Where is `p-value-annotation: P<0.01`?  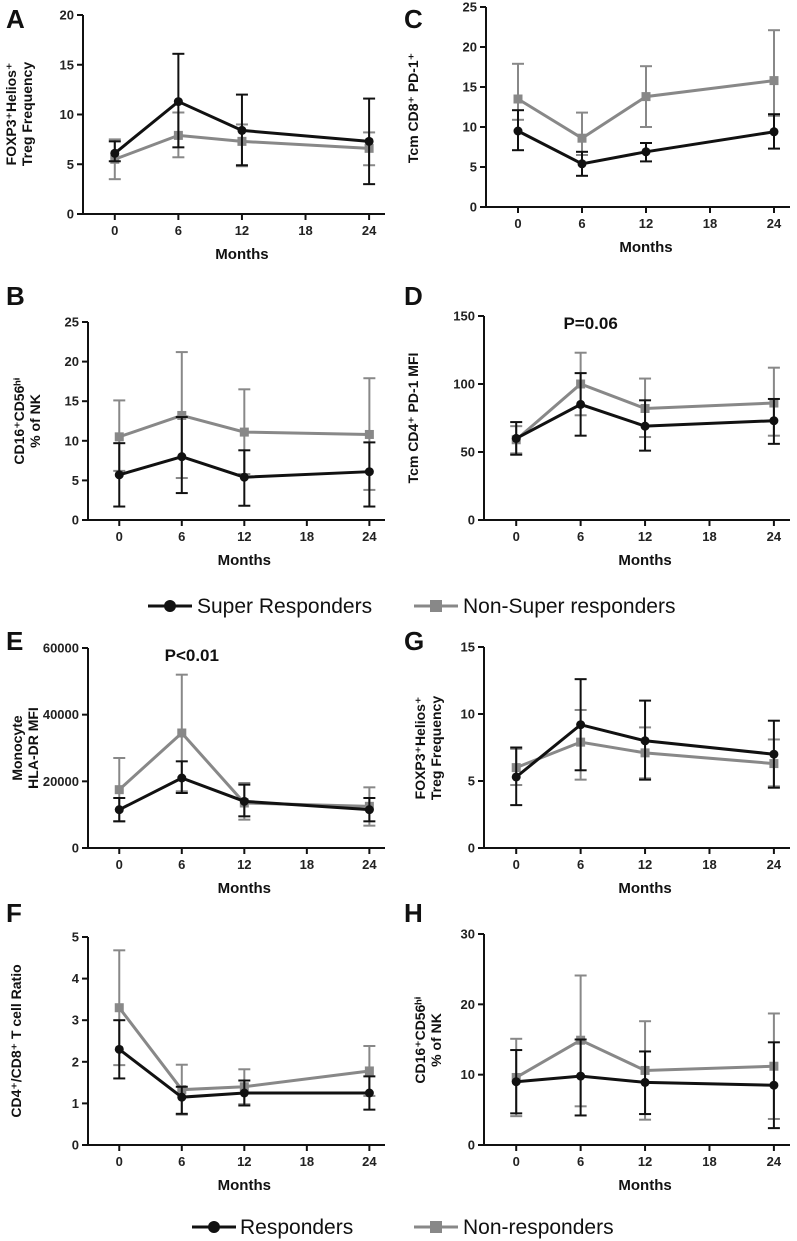 p-value-annotation: P<0.01 is located at coordinates (192, 655).